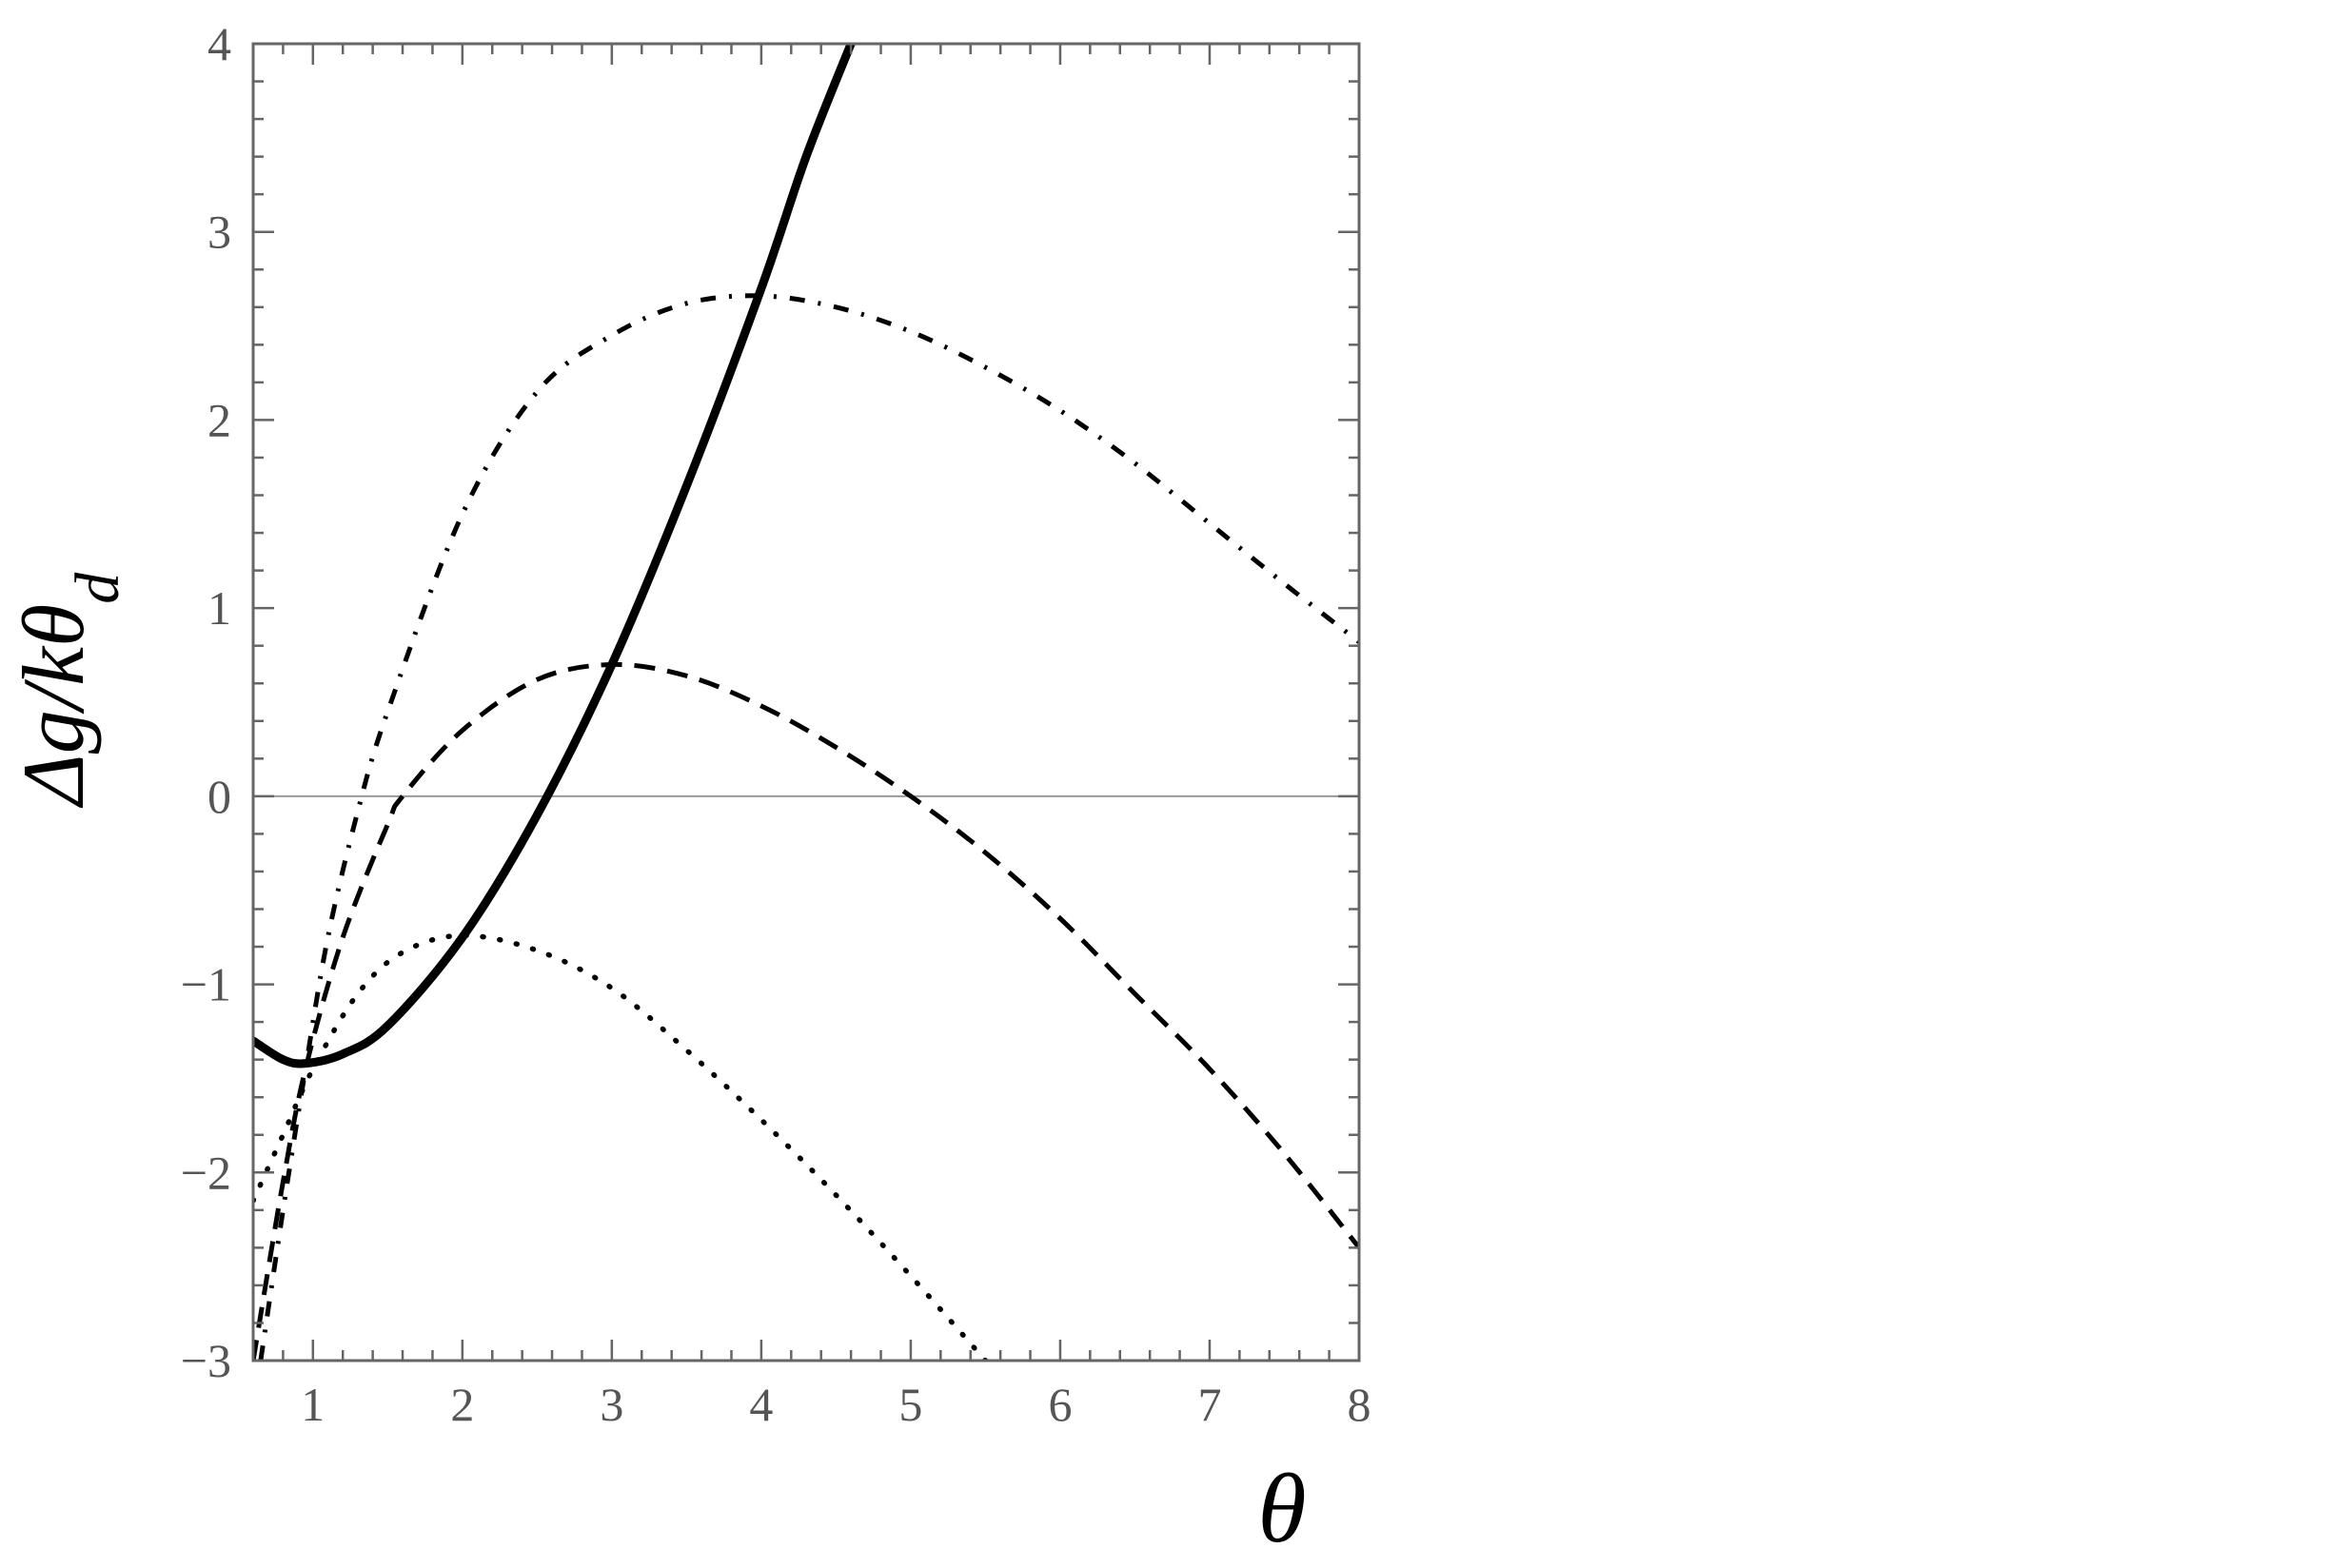  I want to click on y-axis-title-subscript: d, so click(97, 588).